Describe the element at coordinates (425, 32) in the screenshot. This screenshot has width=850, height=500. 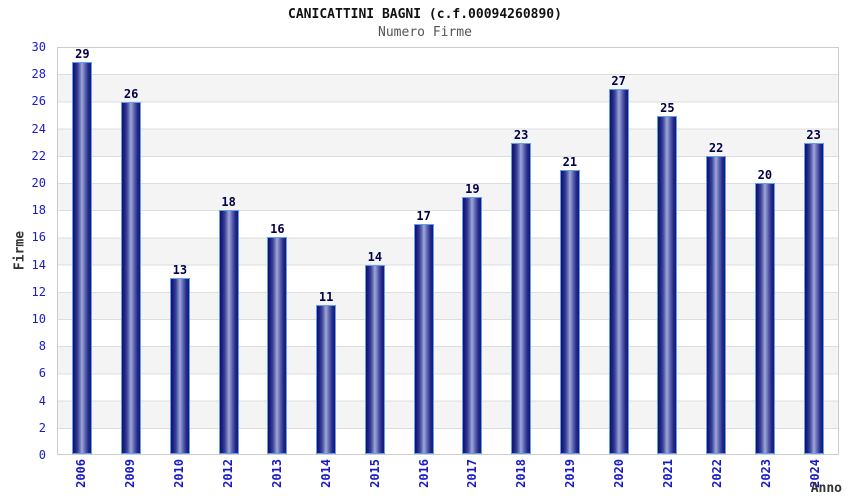
I see `chart-subtitle: Numero Firme` at that location.